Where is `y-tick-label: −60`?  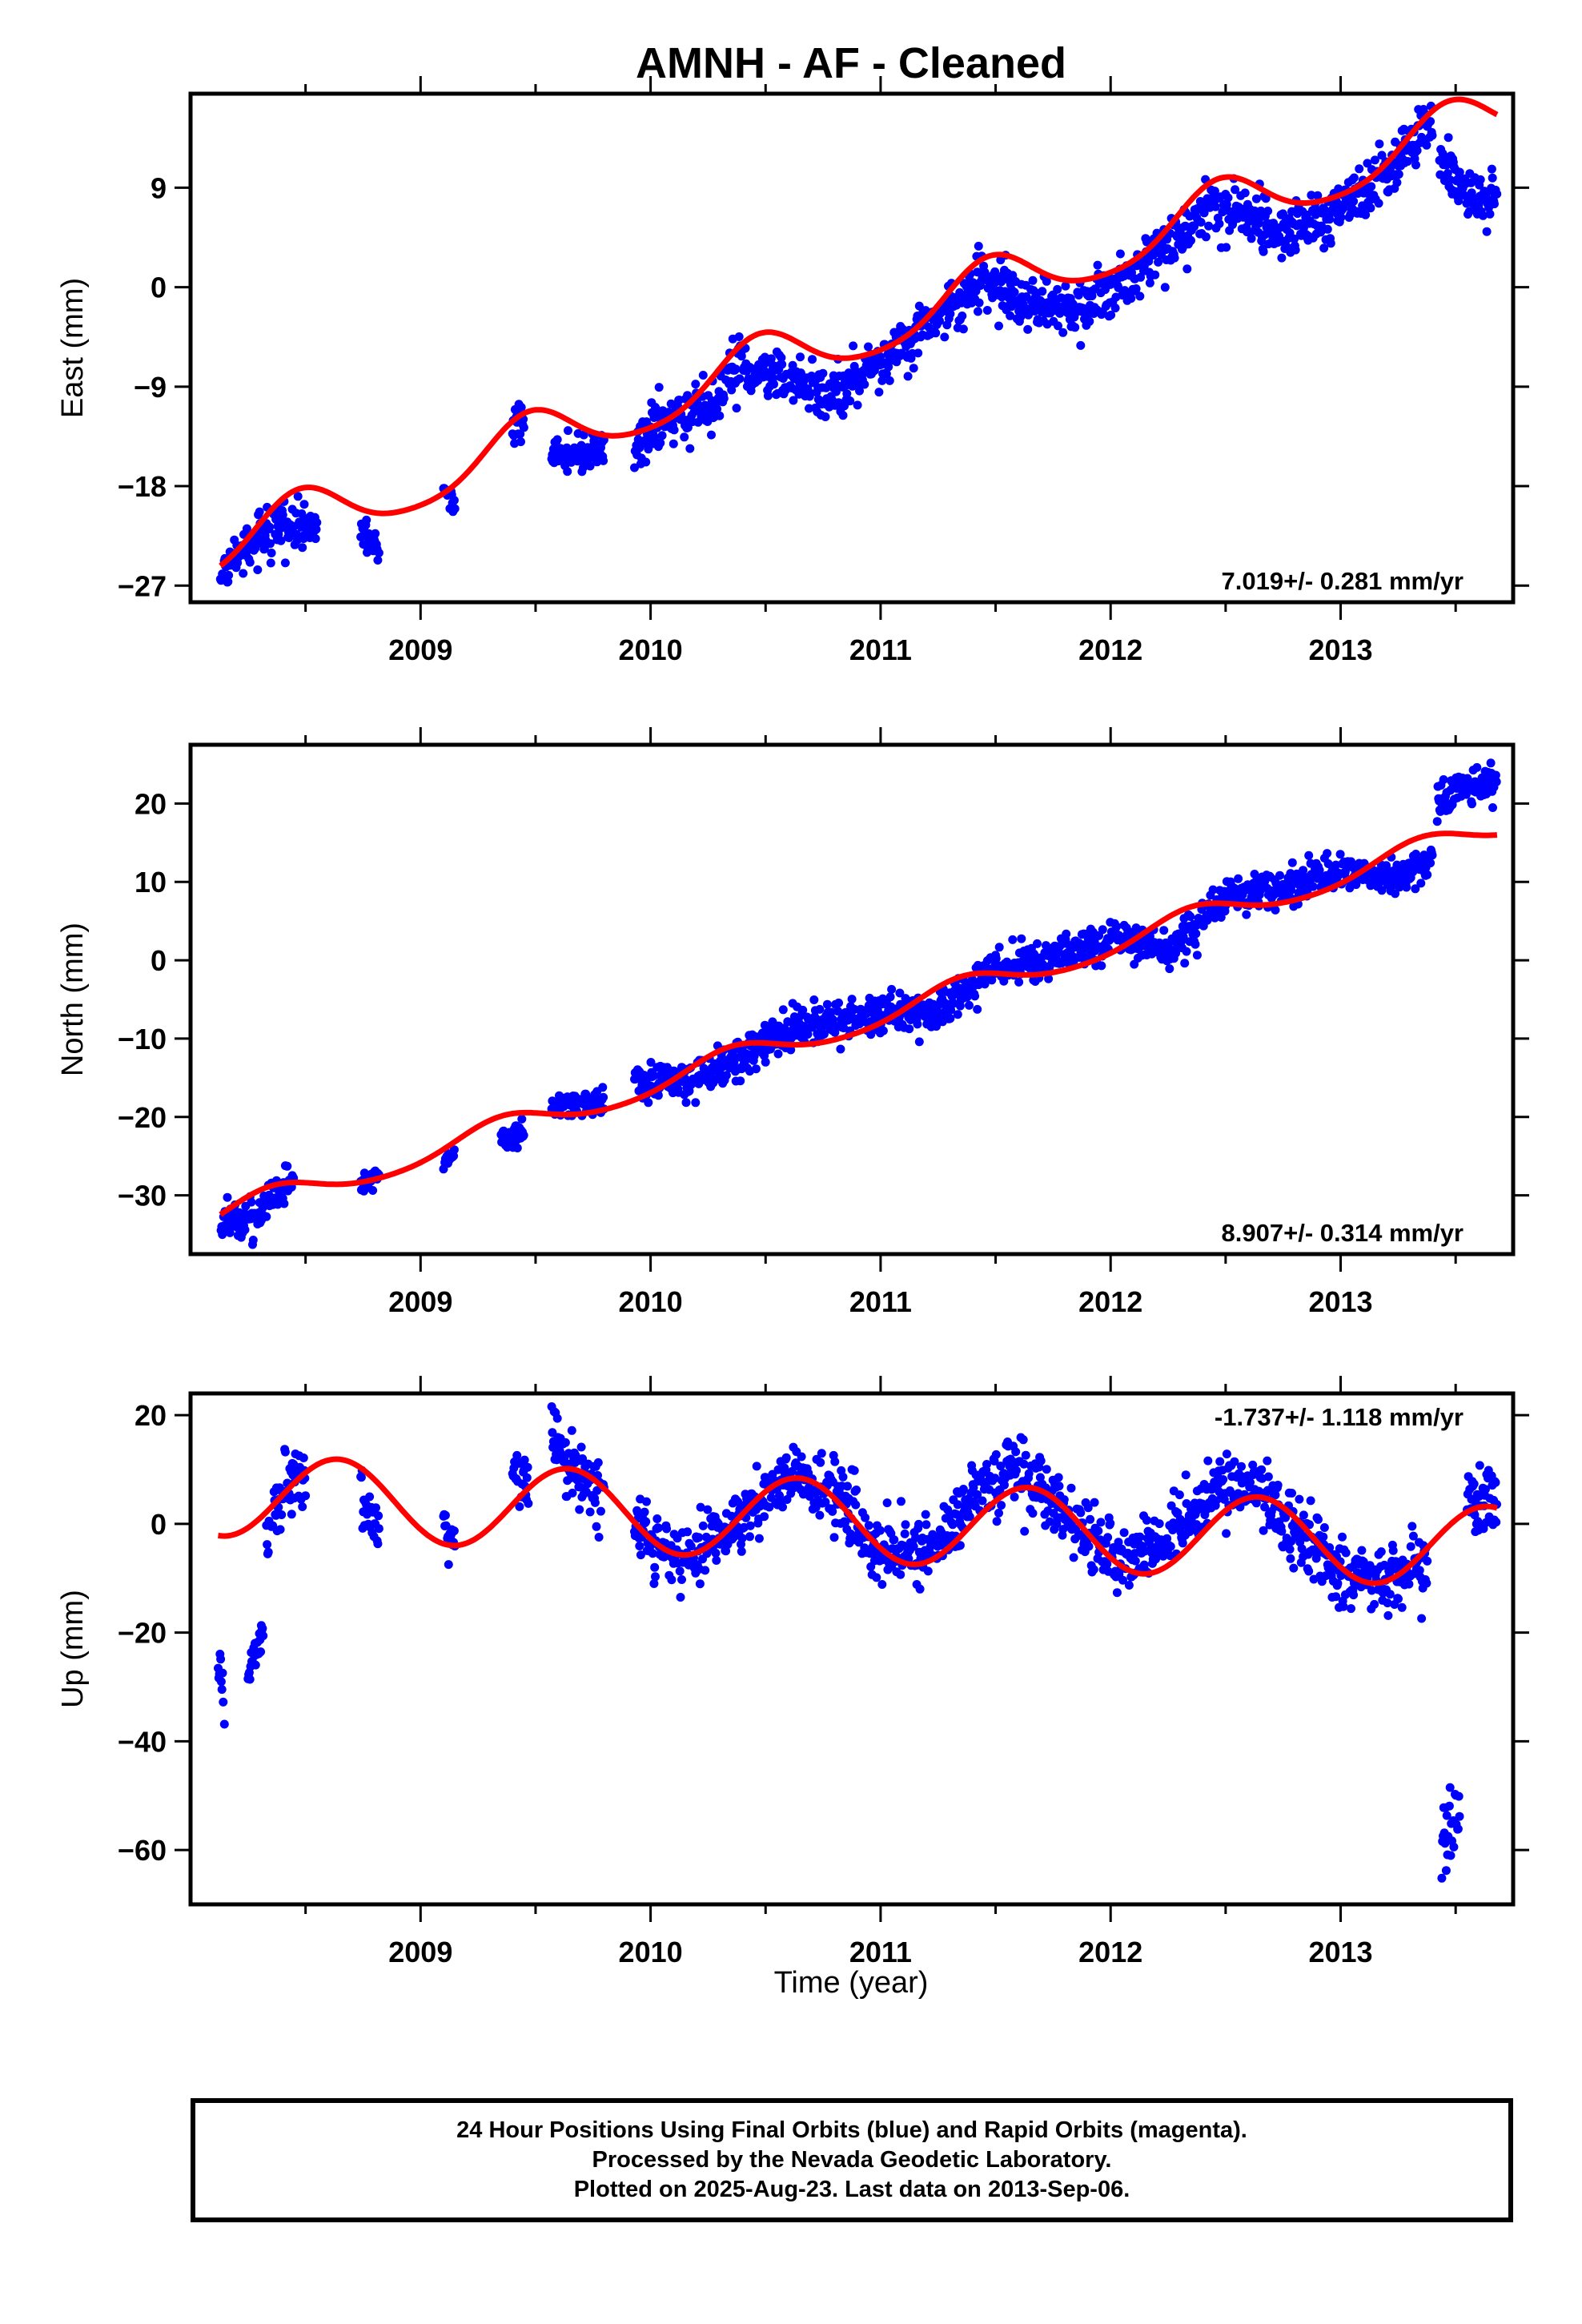 y-tick-label: −60 is located at coordinates (142, 1850).